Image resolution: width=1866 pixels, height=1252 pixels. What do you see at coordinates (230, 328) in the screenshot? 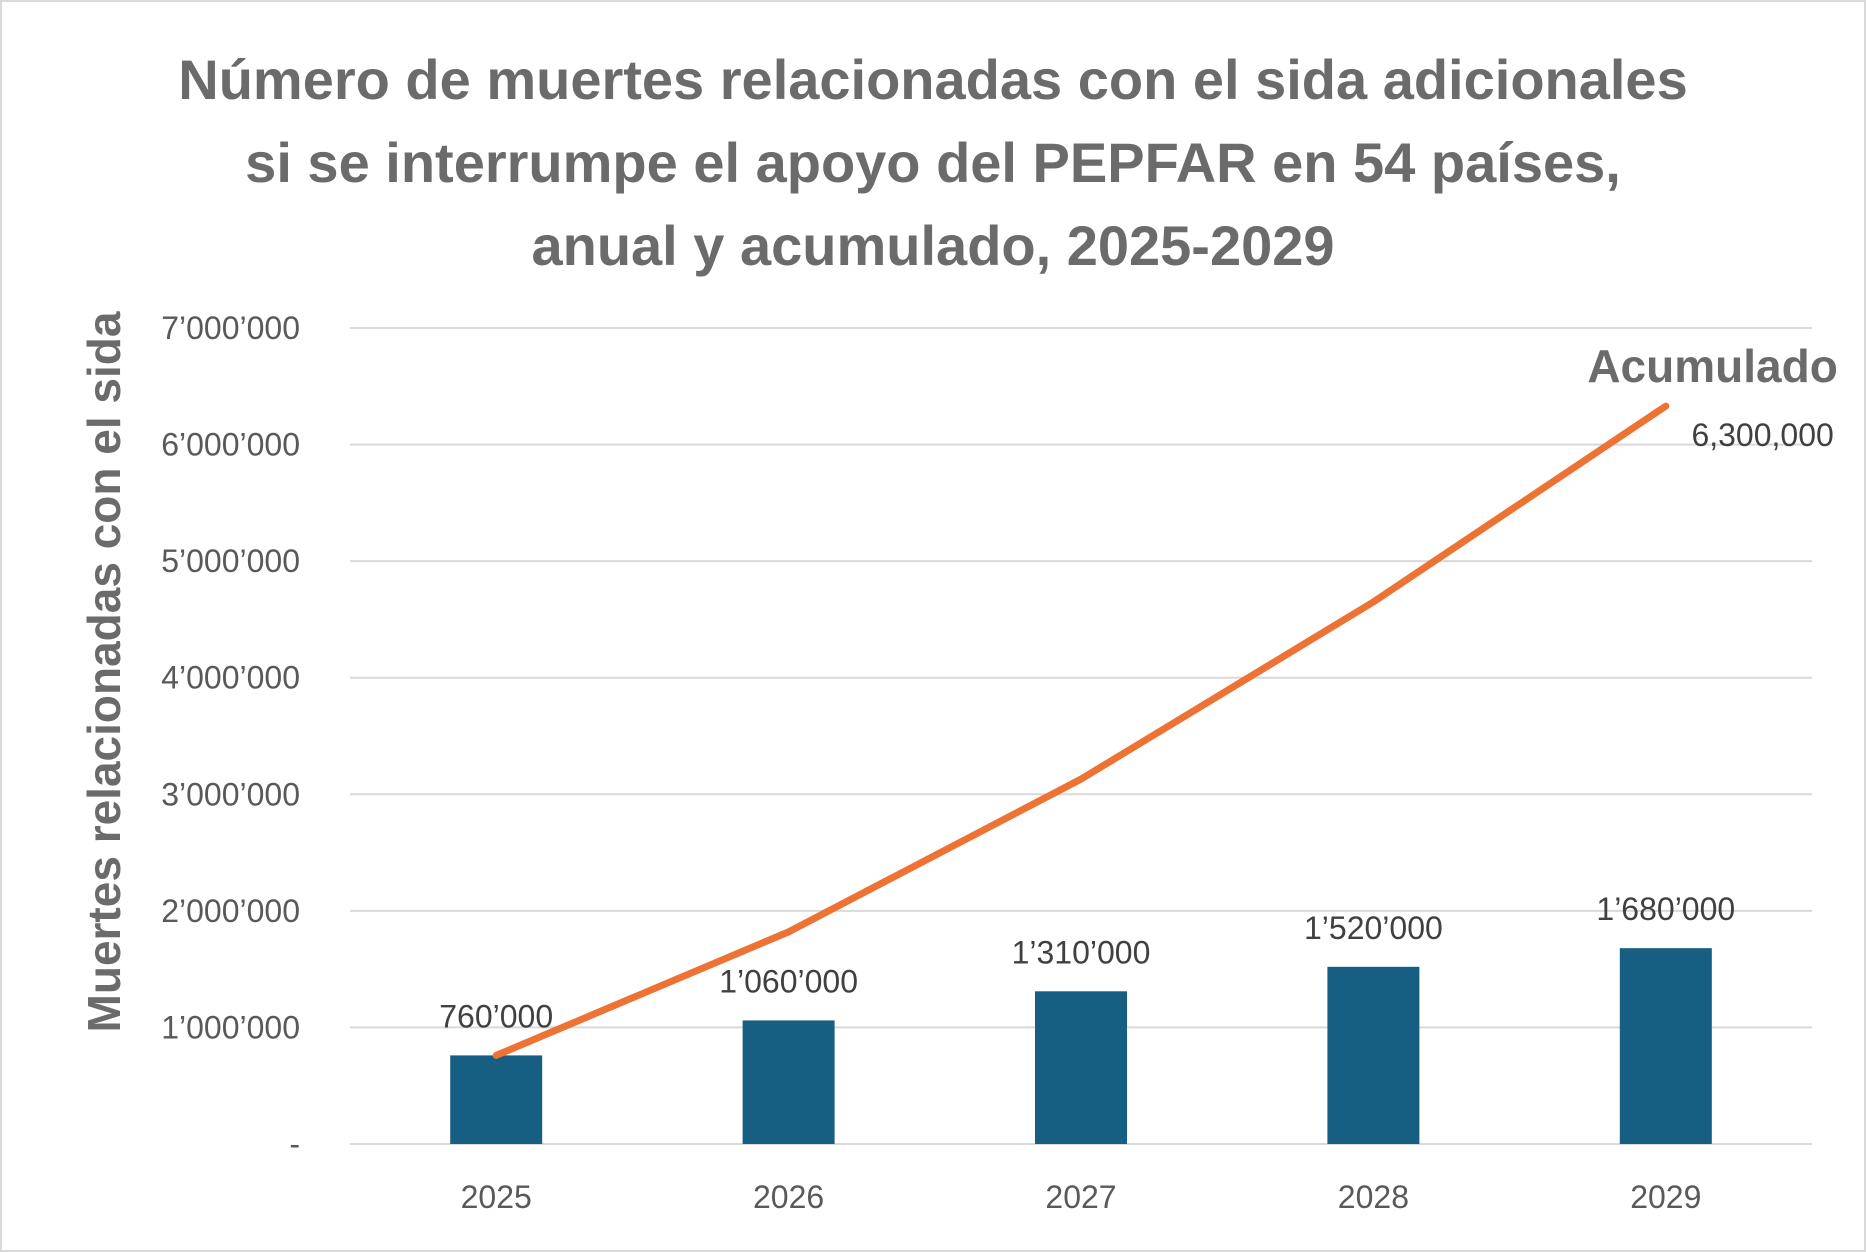
I see `y-tick-label: 7’000’000` at bounding box center [230, 328].